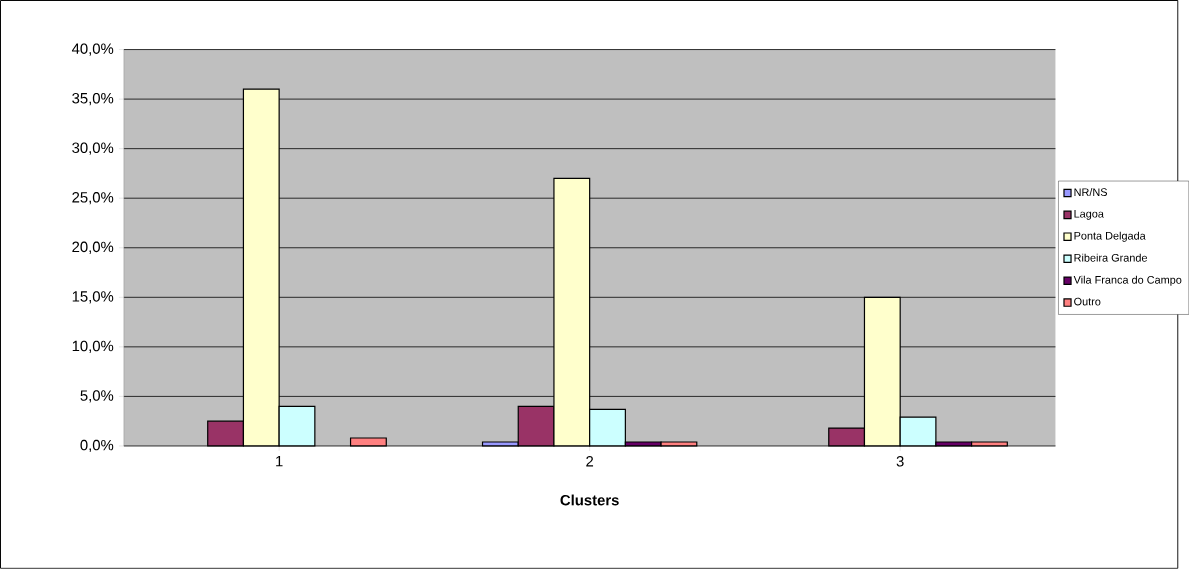 This screenshot has height=569, width=1189. What do you see at coordinates (97, 396) in the screenshot?
I see `y-tick-label: 5,0%` at bounding box center [97, 396].